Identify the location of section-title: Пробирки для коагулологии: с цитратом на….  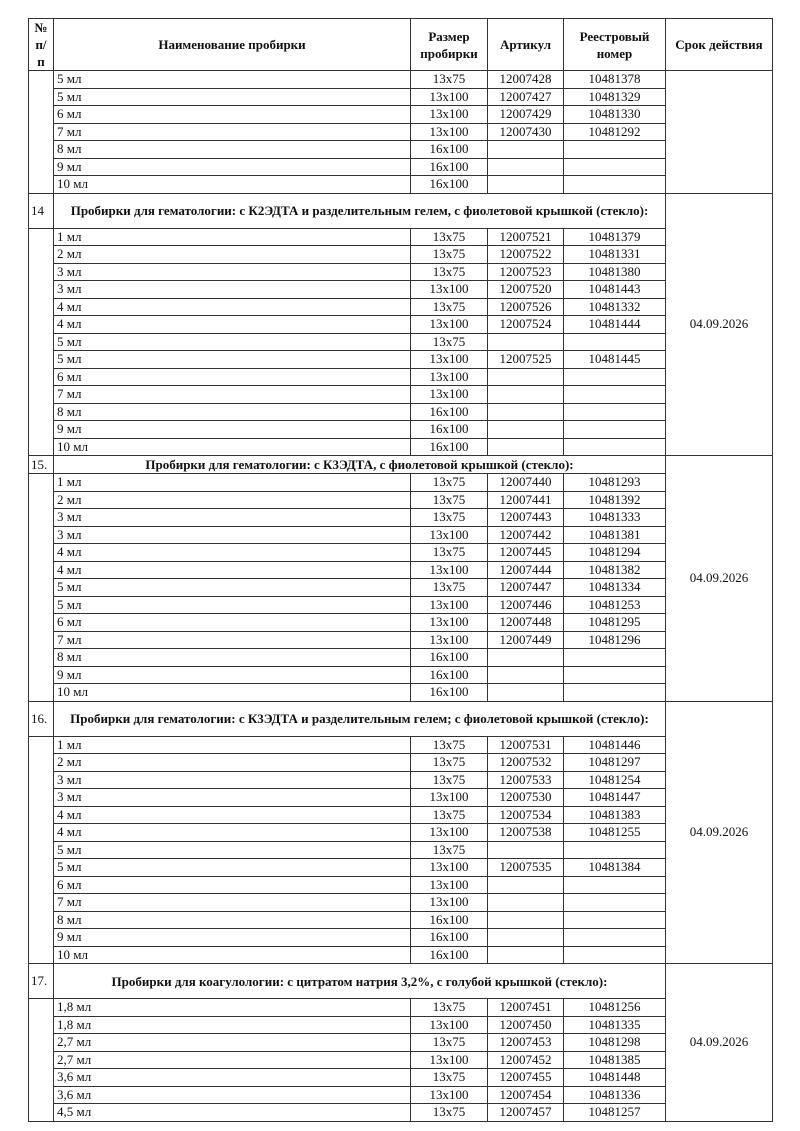
(359, 981).